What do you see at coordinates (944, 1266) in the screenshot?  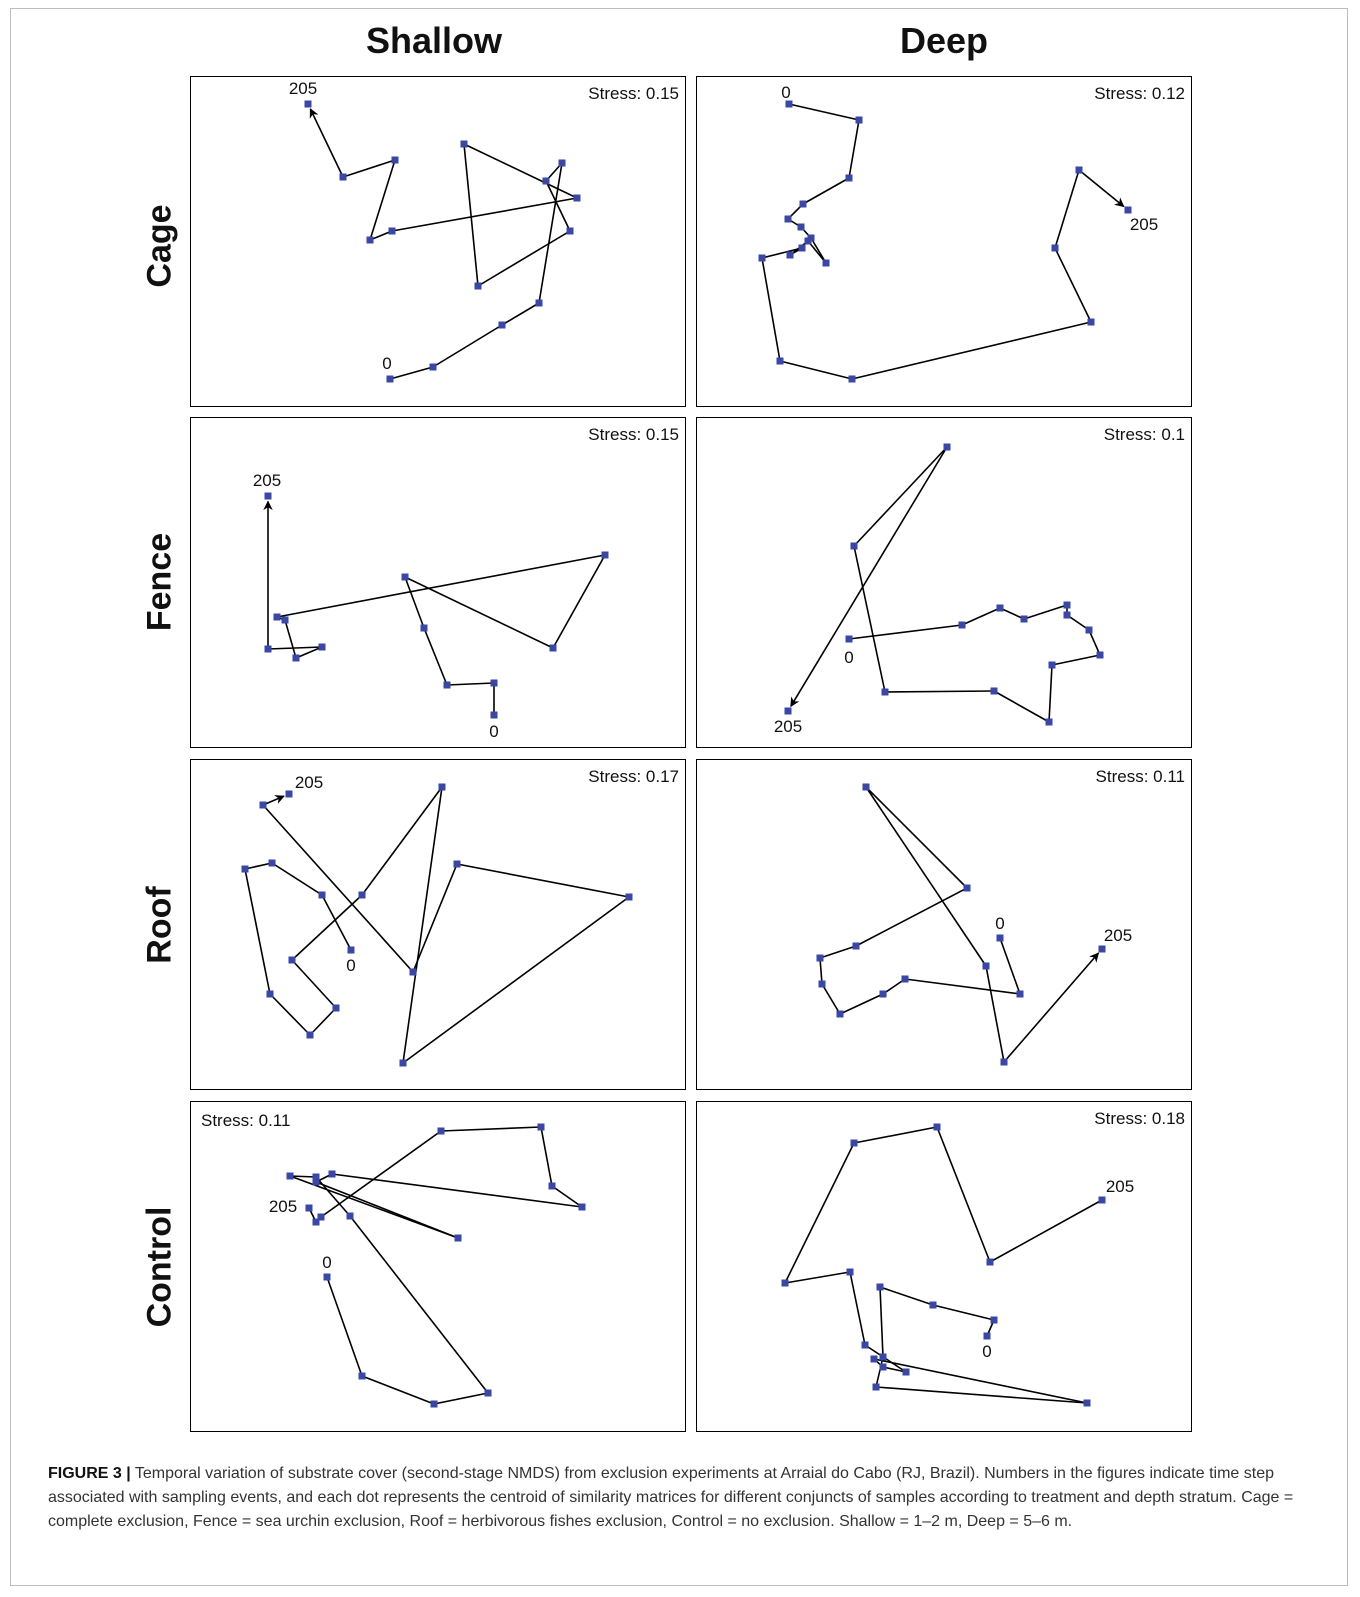 I see `panel-control-deep: 0 205 Stress: 0.18` at bounding box center [944, 1266].